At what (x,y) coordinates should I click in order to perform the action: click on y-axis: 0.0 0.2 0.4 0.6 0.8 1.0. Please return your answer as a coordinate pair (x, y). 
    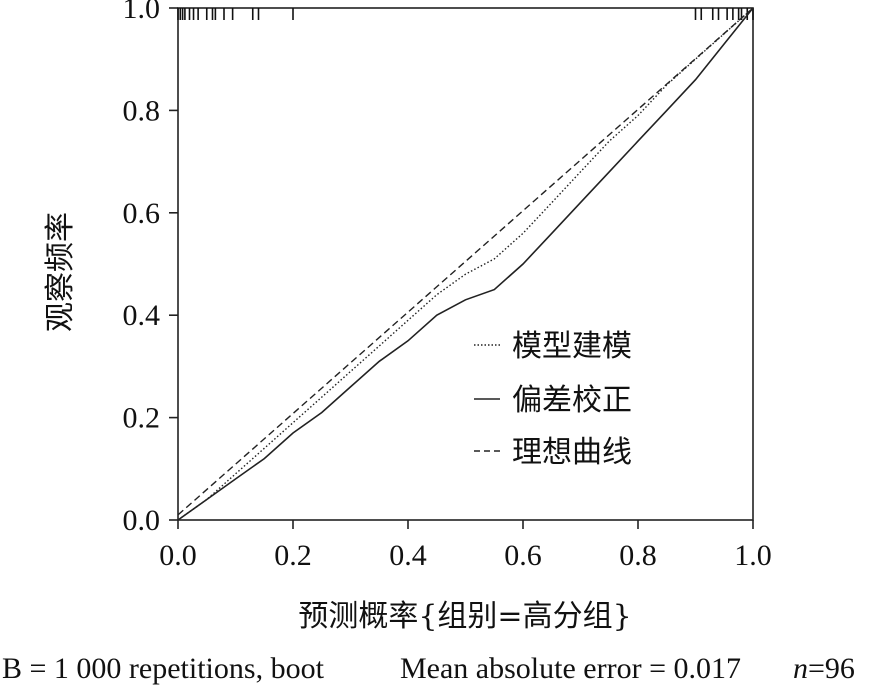
    Looking at the image, I should click on (150, 268).